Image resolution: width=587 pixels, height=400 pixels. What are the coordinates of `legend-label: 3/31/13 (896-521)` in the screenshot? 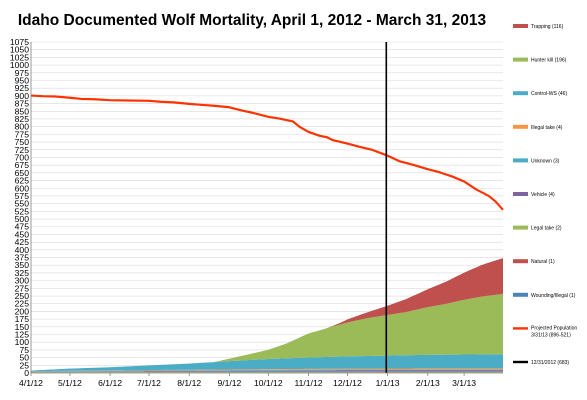 It's located at (551, 335).